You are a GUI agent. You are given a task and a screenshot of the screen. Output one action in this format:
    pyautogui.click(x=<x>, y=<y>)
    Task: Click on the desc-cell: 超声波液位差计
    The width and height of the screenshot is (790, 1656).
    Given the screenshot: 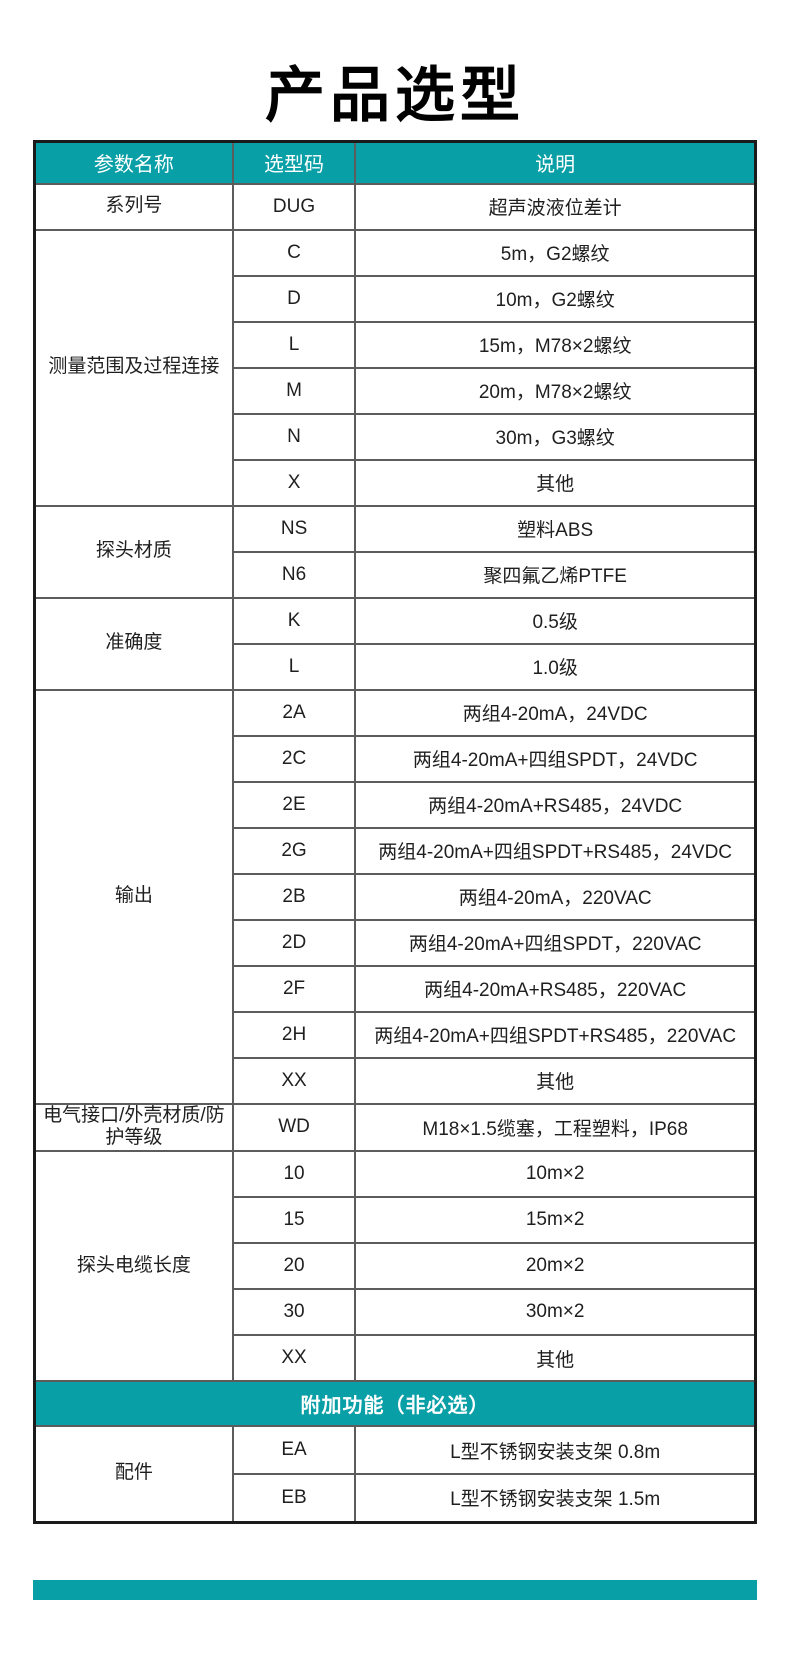 What is the action you would take?
    pyautogui.click(x=555, y=206)
    